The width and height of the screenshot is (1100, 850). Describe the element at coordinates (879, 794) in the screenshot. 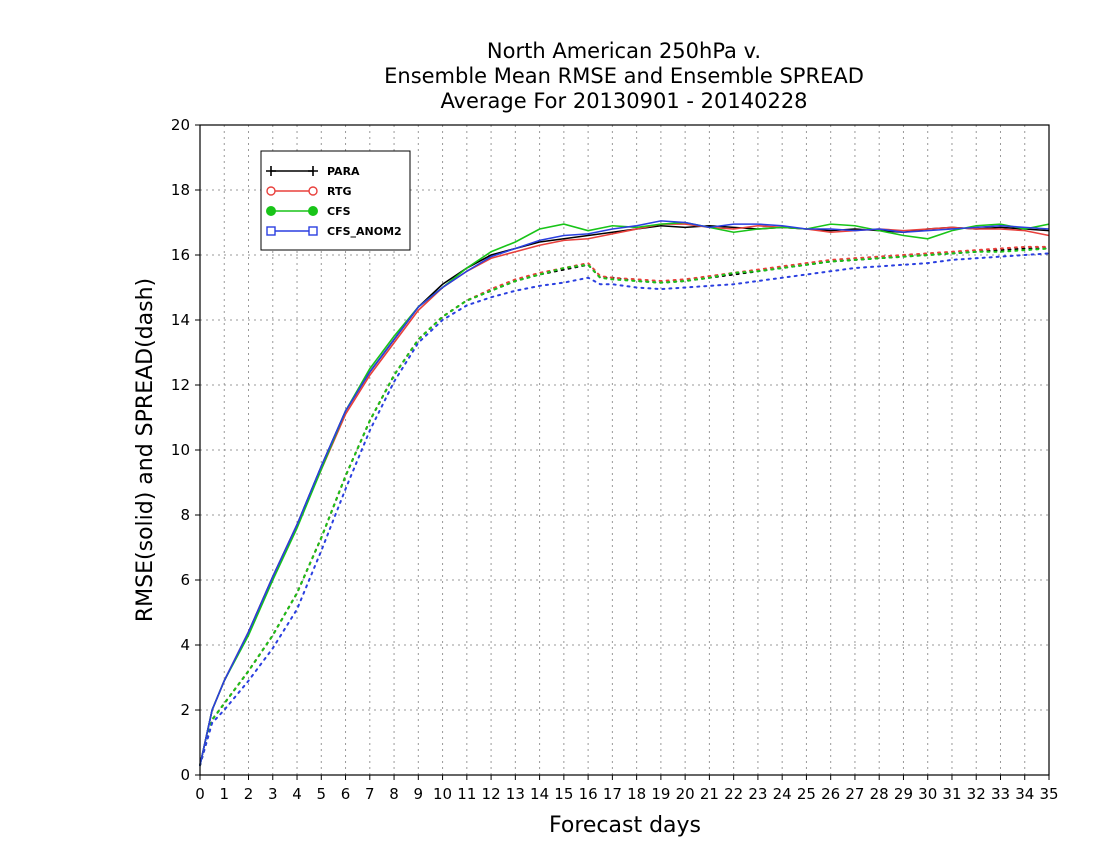

I see `x-tick-label: 28` at that location.